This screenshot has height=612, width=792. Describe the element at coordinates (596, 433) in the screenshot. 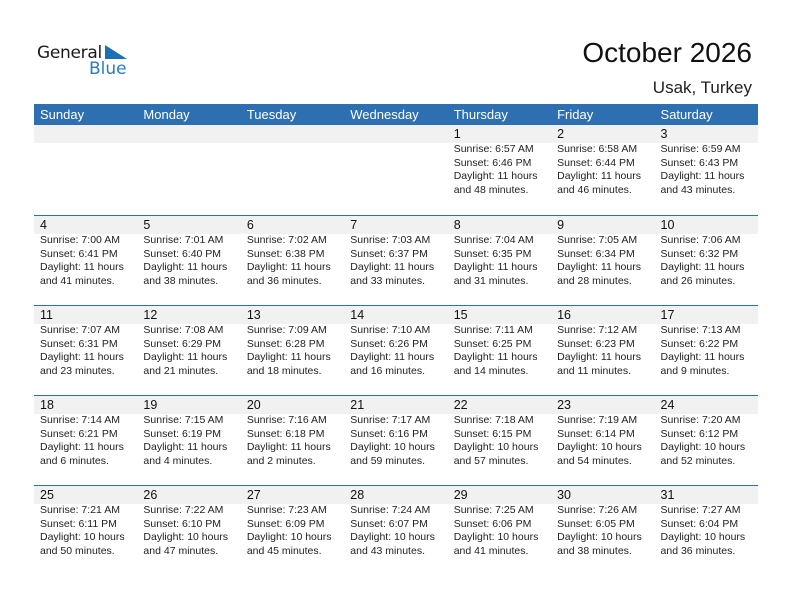

I see `sunset-text: Sunset: 6:14 PM` at that location.